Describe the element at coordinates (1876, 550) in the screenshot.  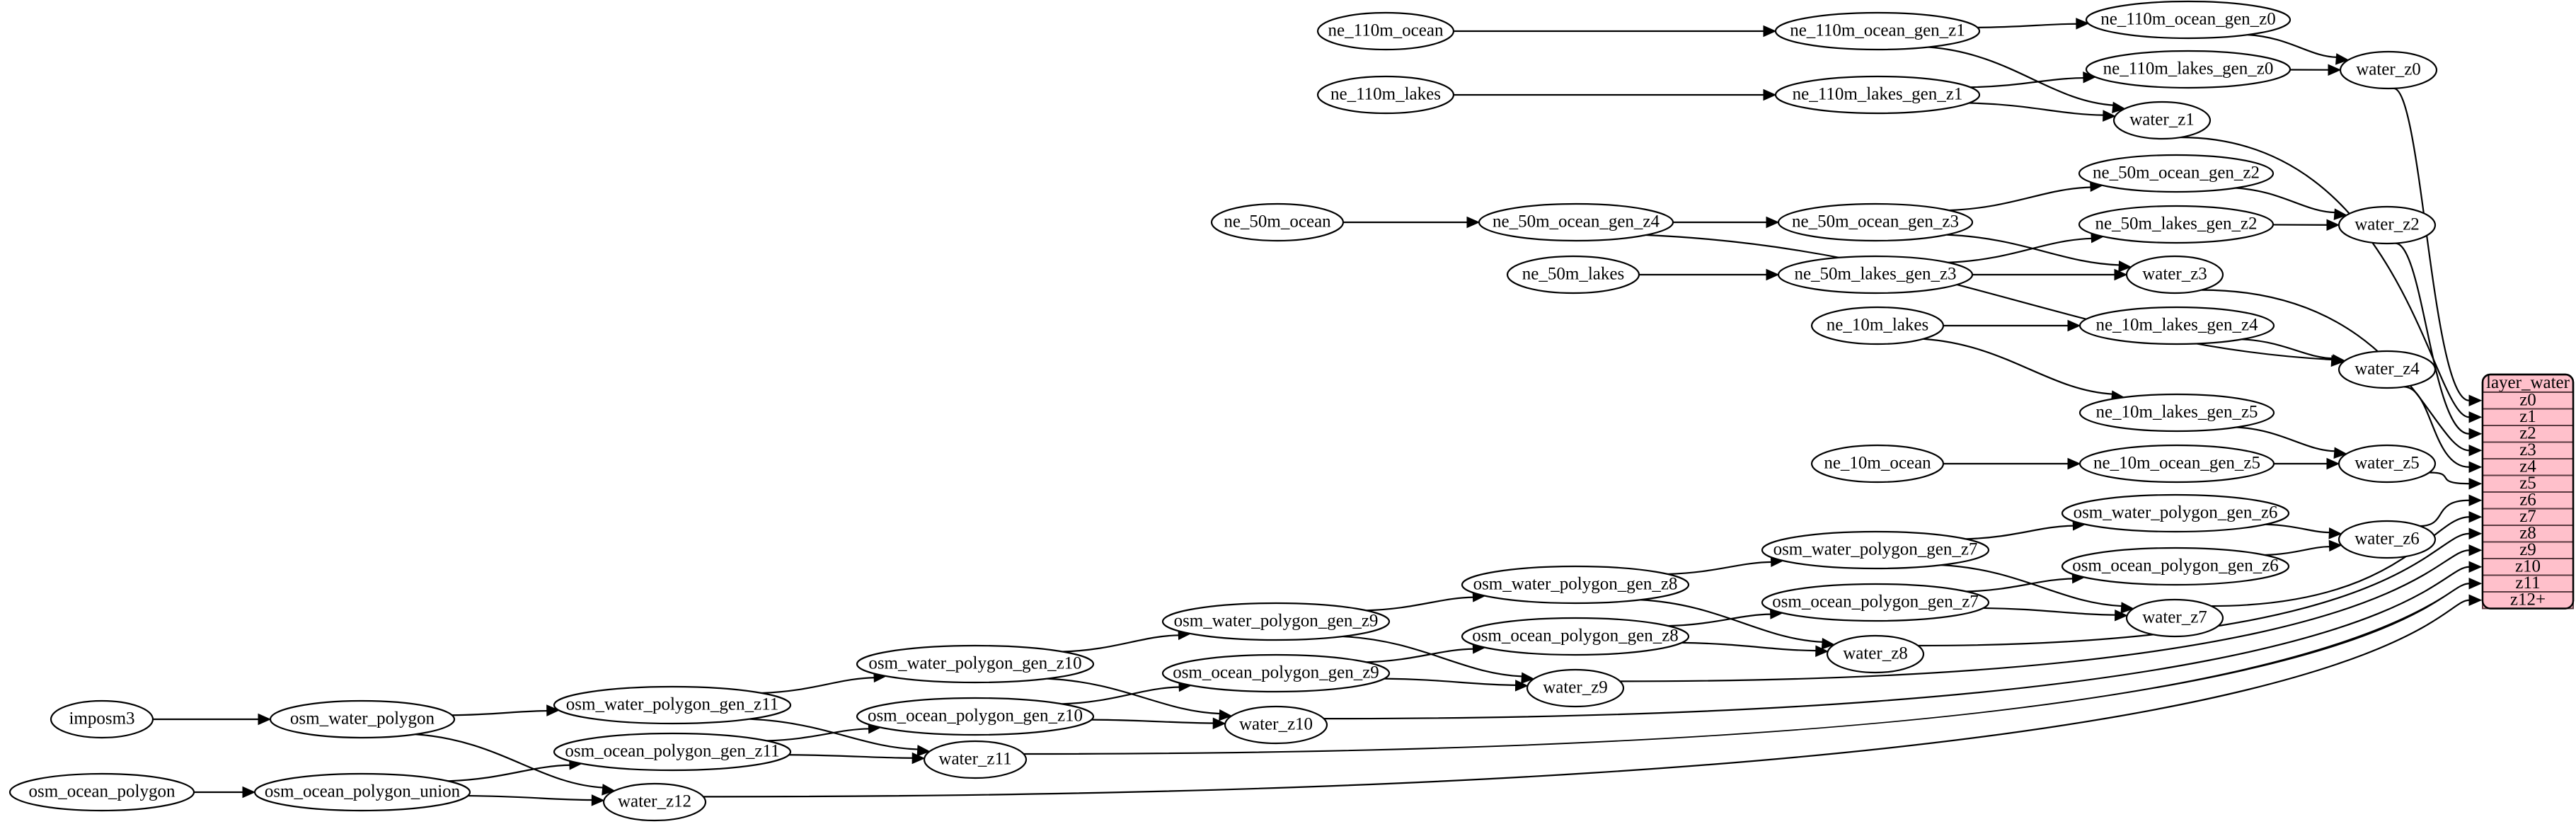
I see `node-osm_water_polygon_gen_z7: osm_water_polygon_gen_z7` at that location.